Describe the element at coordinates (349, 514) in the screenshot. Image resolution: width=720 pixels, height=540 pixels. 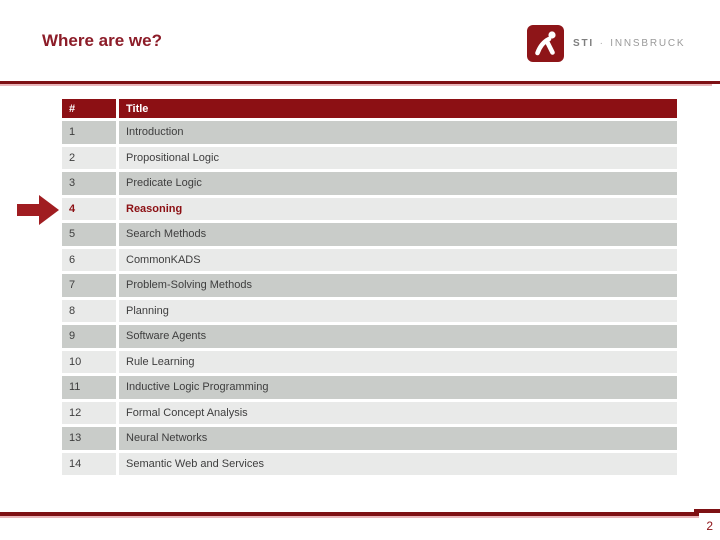
I see `footer-rule` at that location.